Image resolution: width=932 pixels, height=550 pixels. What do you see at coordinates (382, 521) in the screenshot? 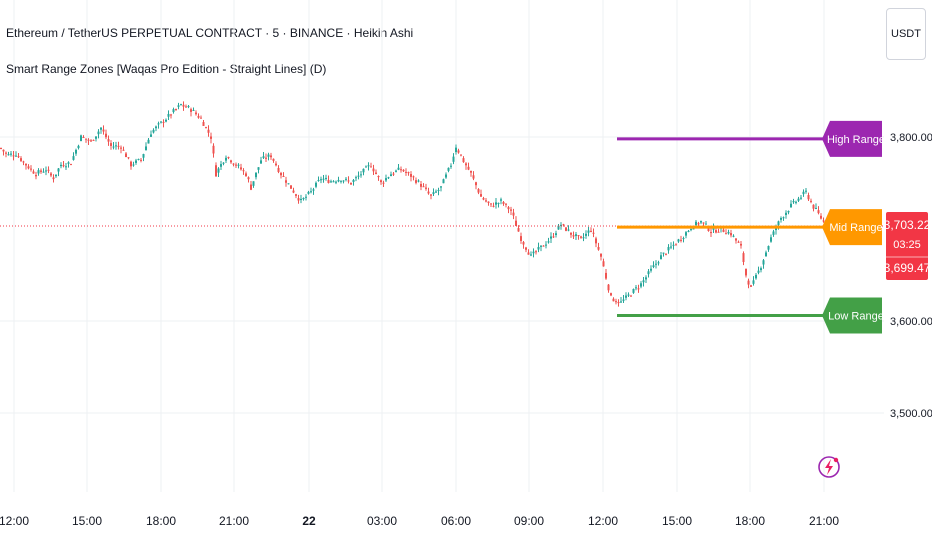
I see `x-tick-label: 03:00` at bounding box center [382, 521].